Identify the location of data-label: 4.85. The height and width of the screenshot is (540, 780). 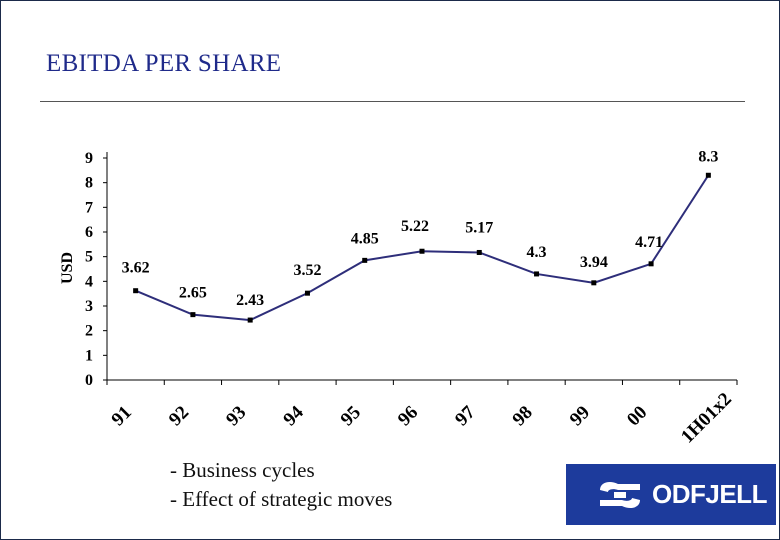
(365, 238).